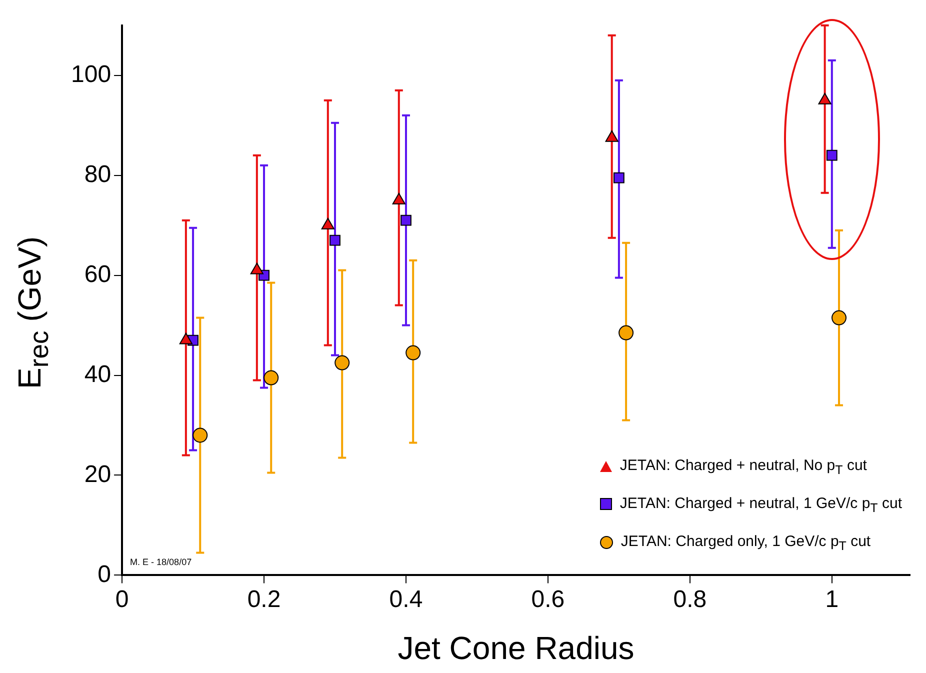 The height and width of the screenshot is (673, 926). I want to click on x-tick-label: 0.4, so click(406, 600).